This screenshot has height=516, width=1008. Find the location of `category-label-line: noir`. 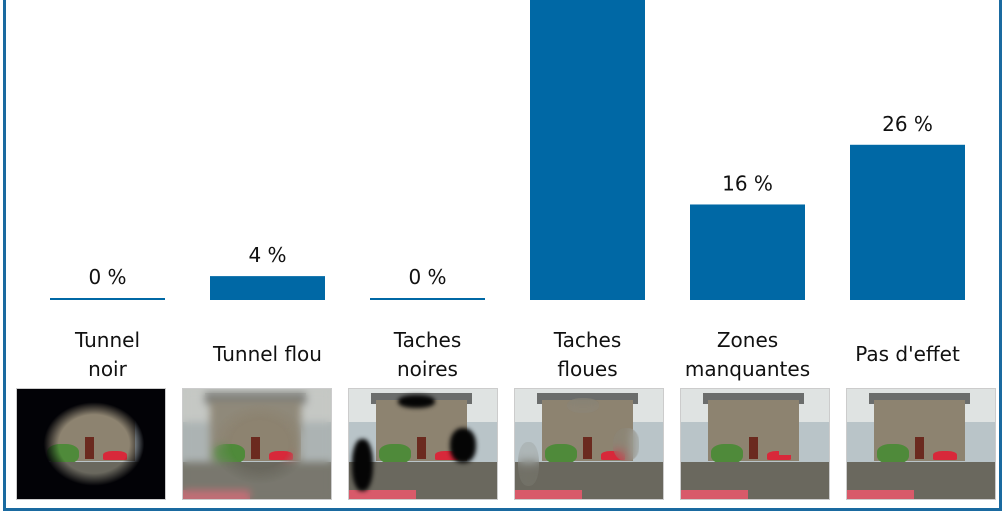

category-label-line: noir is located at coordinates (107, 369).